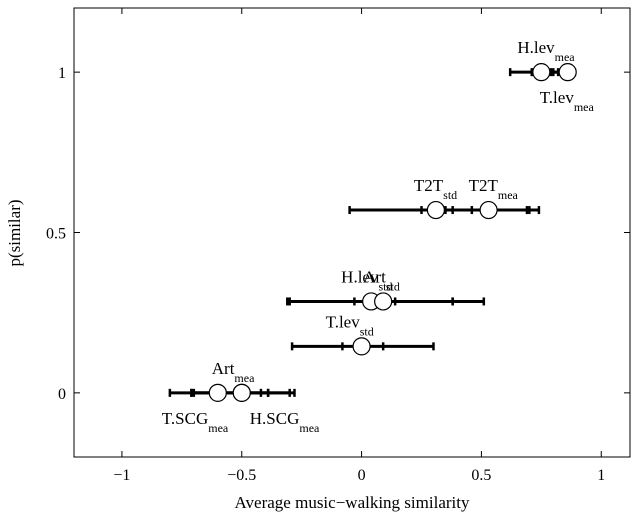 The image size is (632, 514). I want to click on data-point-label: T.SCGmea, so click(195, 422).